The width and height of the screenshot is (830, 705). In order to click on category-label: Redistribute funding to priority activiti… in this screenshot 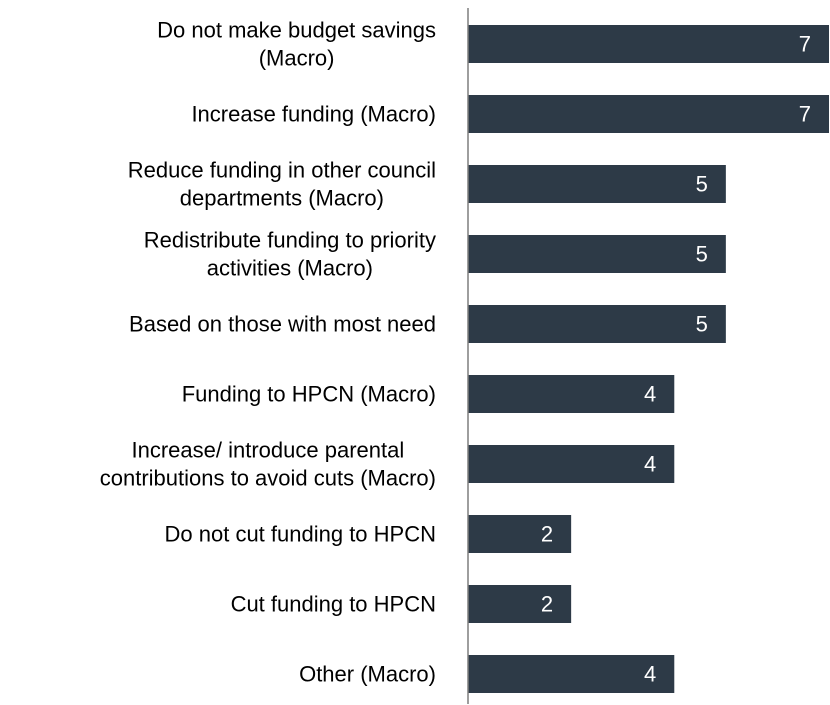, I will do `click(290, 254)`.